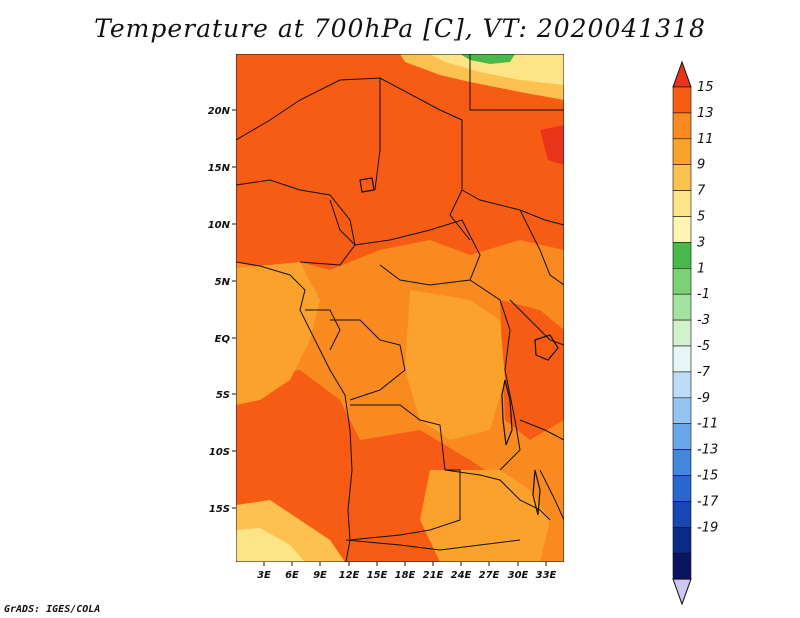 The width and height of the screenshot is (800, 618). I want to click on border-car, so click(417, 252).